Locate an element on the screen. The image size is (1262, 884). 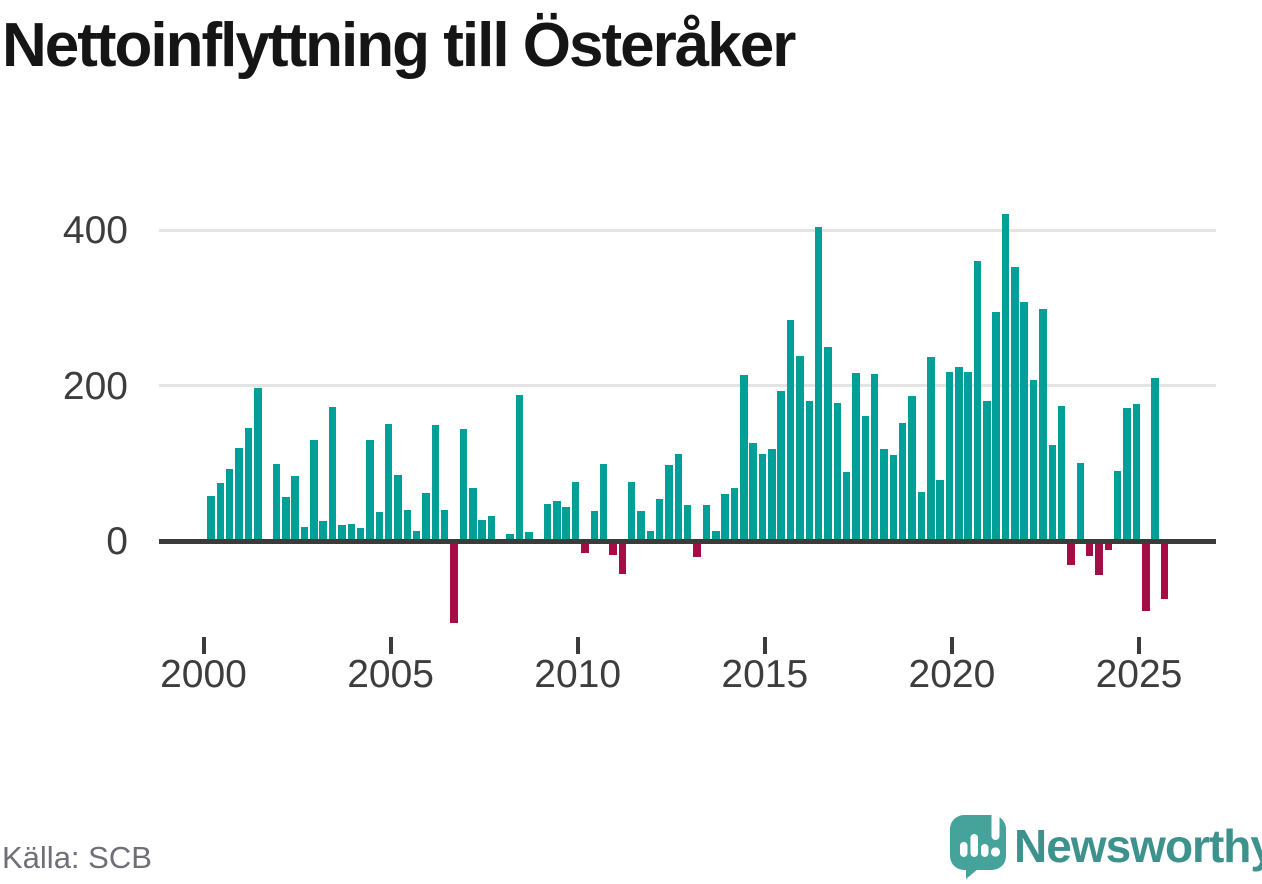
bar-2011Q3 is located at coordinates (641, 526).